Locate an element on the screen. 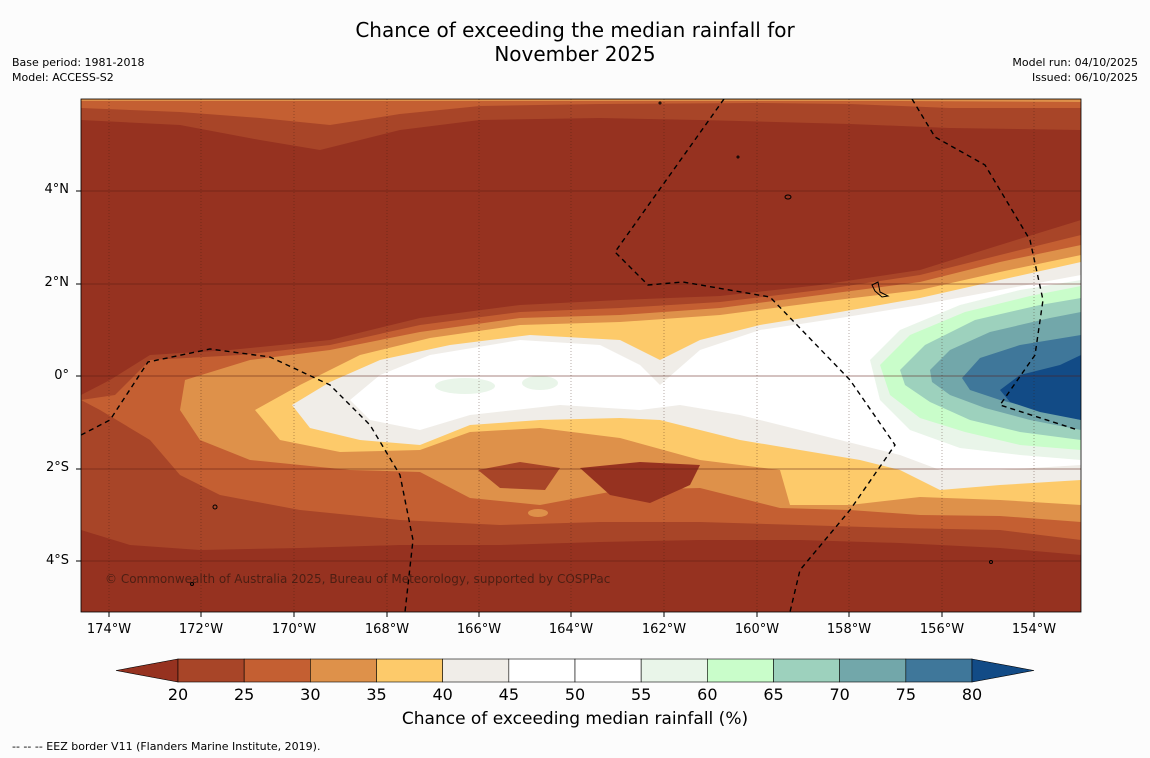 Image resolution: width=1150 pixels, height=758 pixels. colorbar is located at coordinates (575, 670).